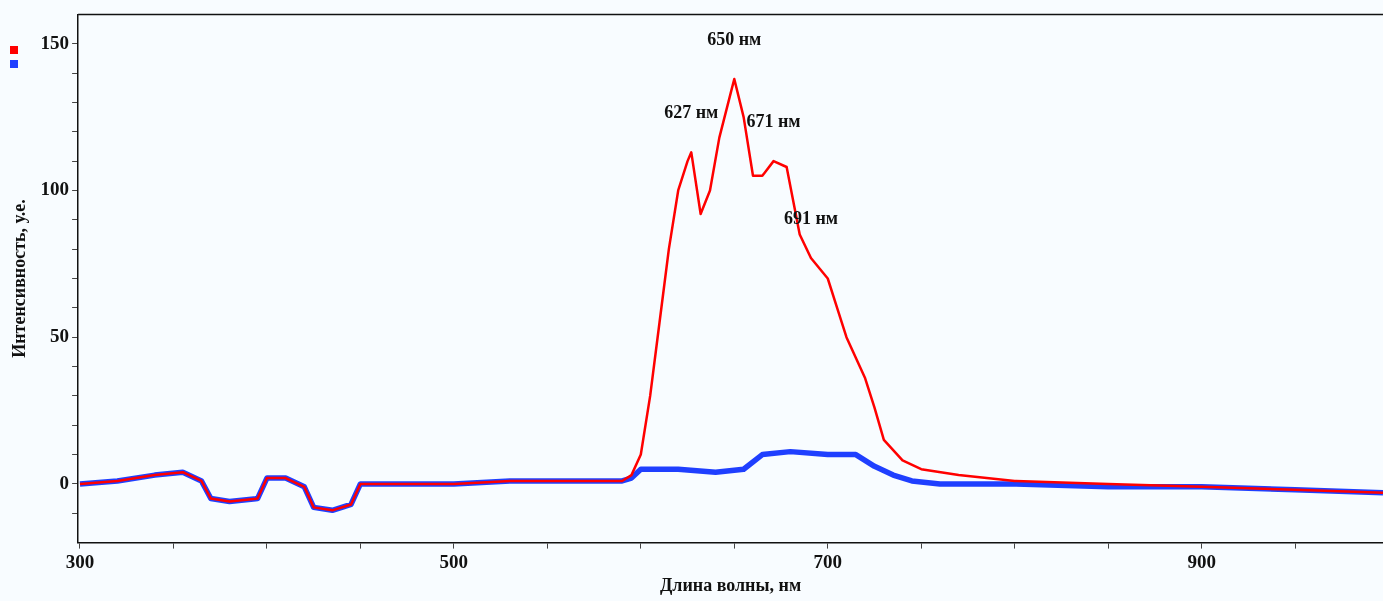 This screenshot has height=601, width=1383. Describe the element at coordinates (828, 561) in the screenshot. I see `x-tick-label: 700` at that location.